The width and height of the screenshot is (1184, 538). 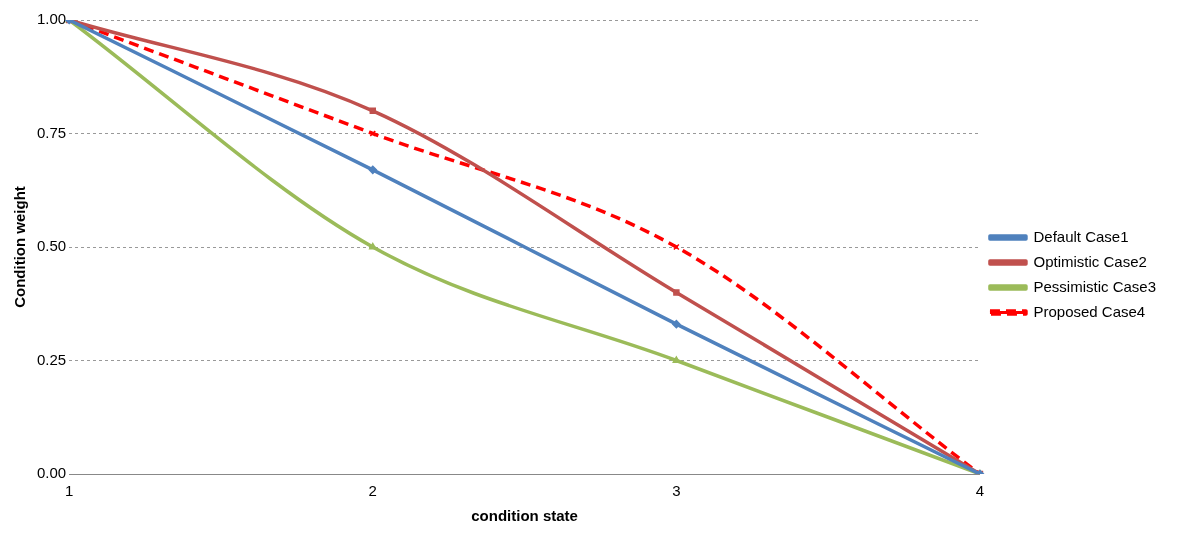 What do you see at coordinates (372, 491) in the screenshot?
I see `x-tick-label: 2` at bounding box center [372, 491].